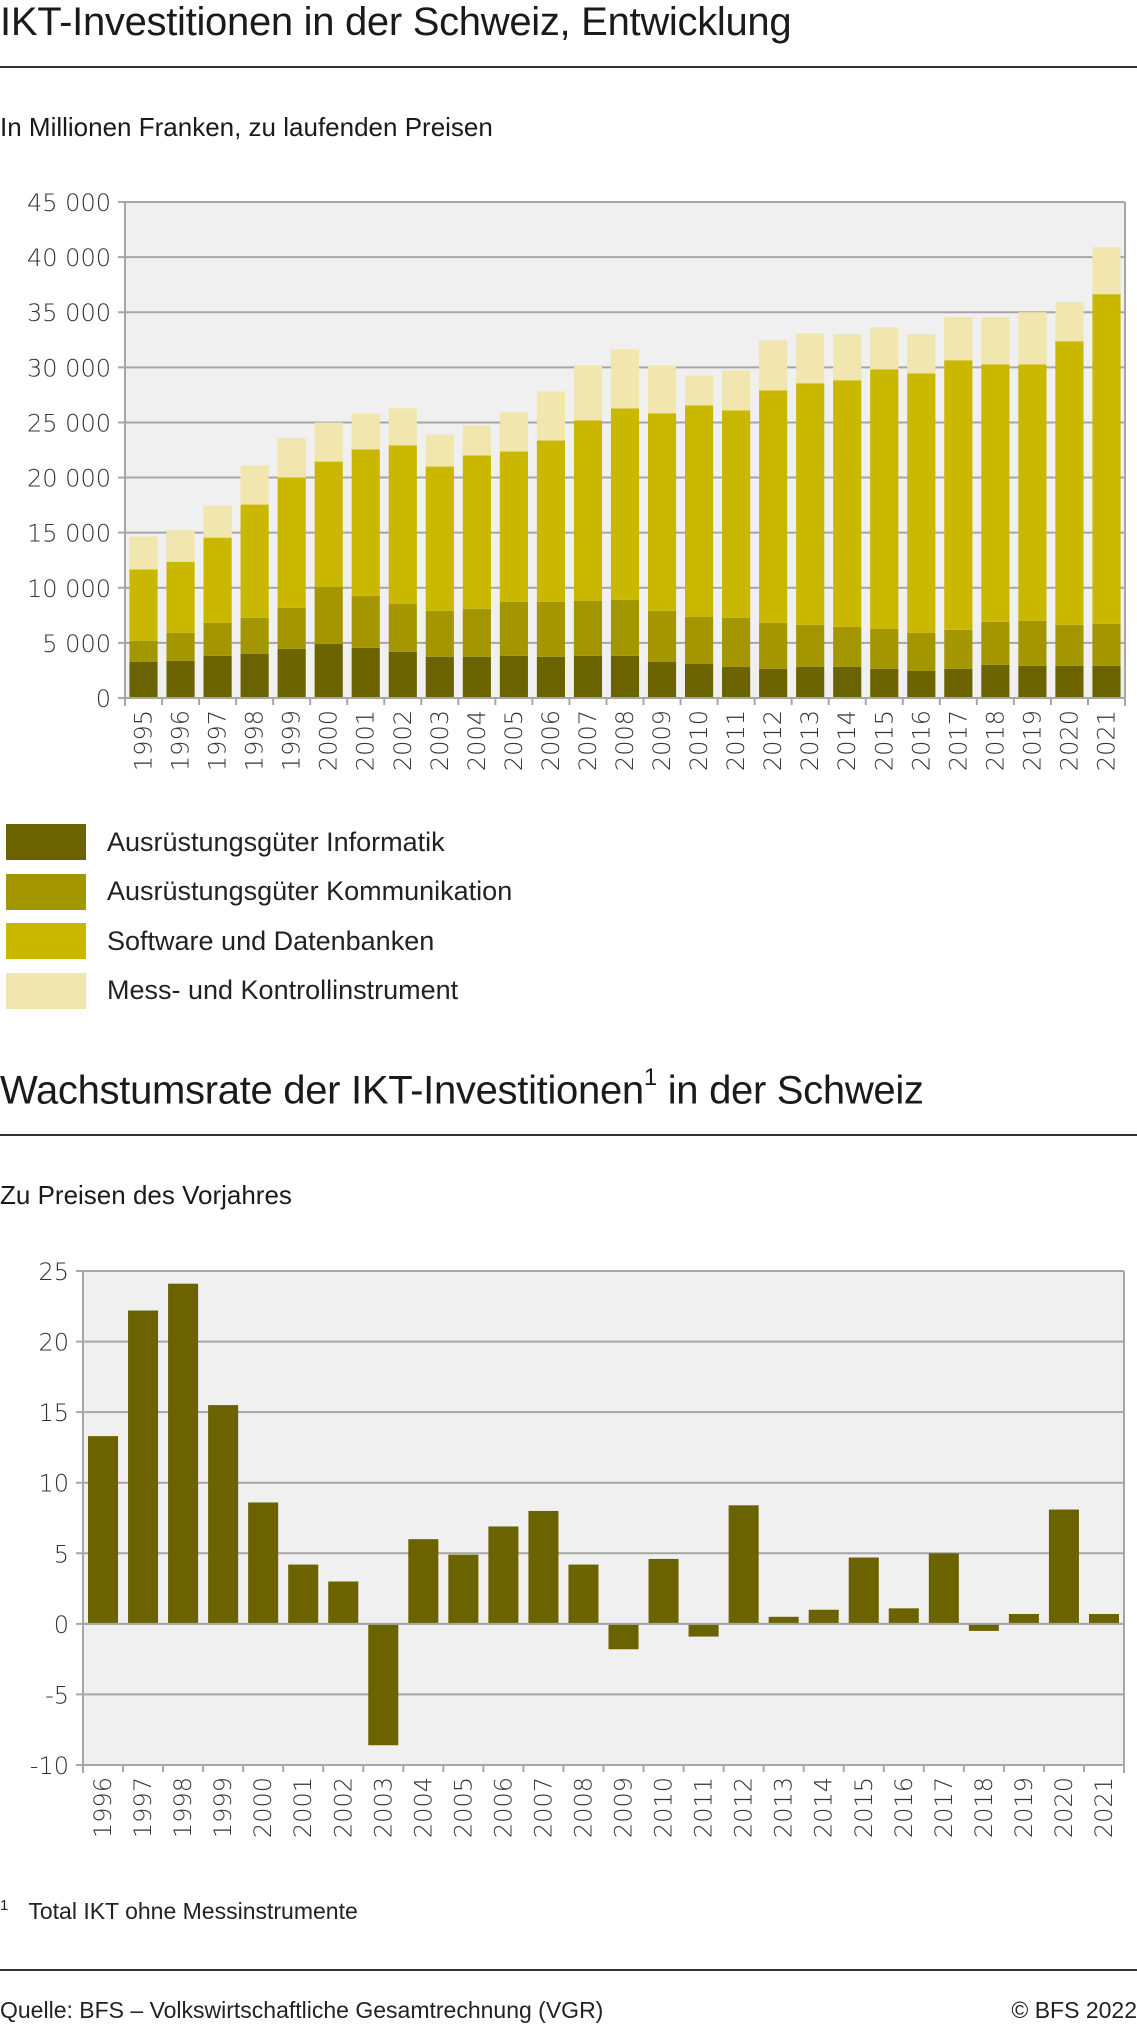  I want to click on y-tick-label: 35 000, so click(69, 313).